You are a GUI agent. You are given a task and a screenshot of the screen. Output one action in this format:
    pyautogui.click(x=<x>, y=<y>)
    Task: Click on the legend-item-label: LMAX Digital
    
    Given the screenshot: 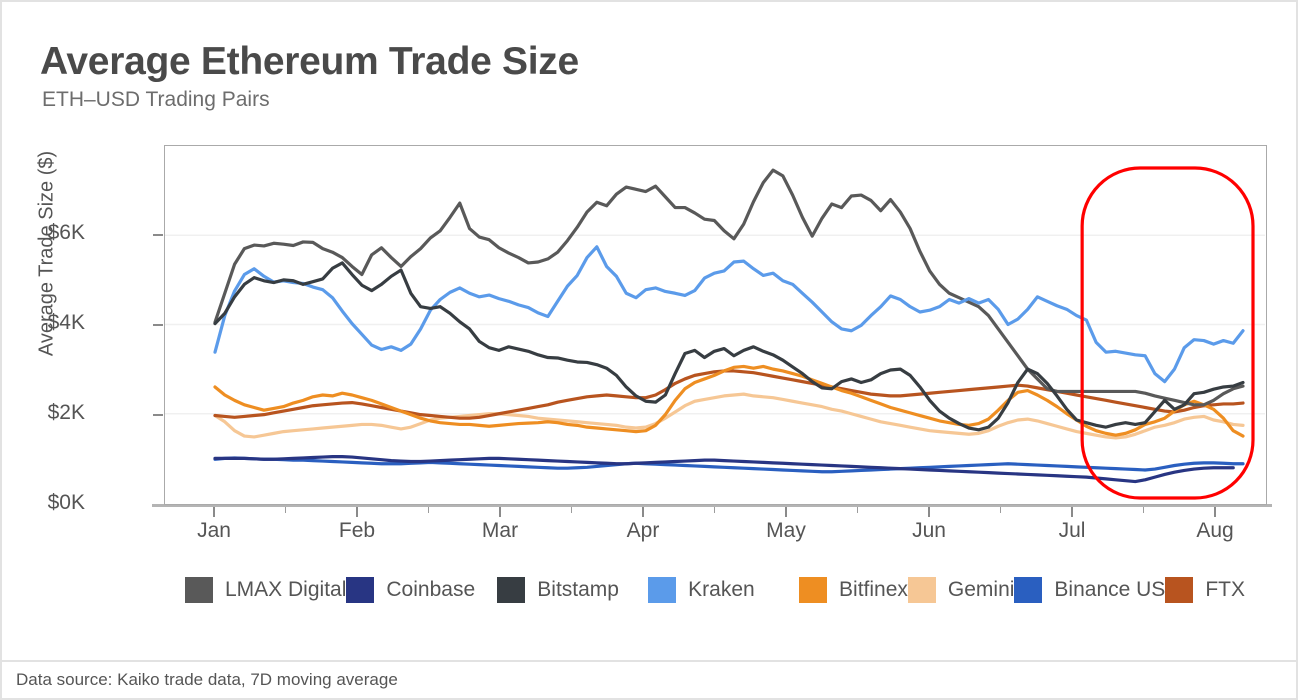 What is the action you would take?
    pyautogui.click(x=286, y=589)
    